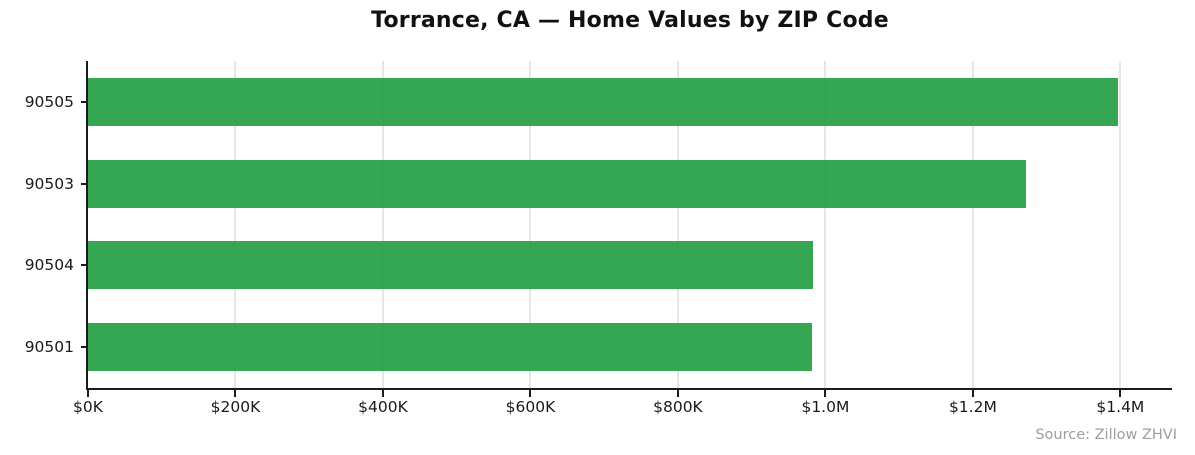 The image size is (1195, 455). I want to click on x-tick-label: $400K, so click(383, 407).